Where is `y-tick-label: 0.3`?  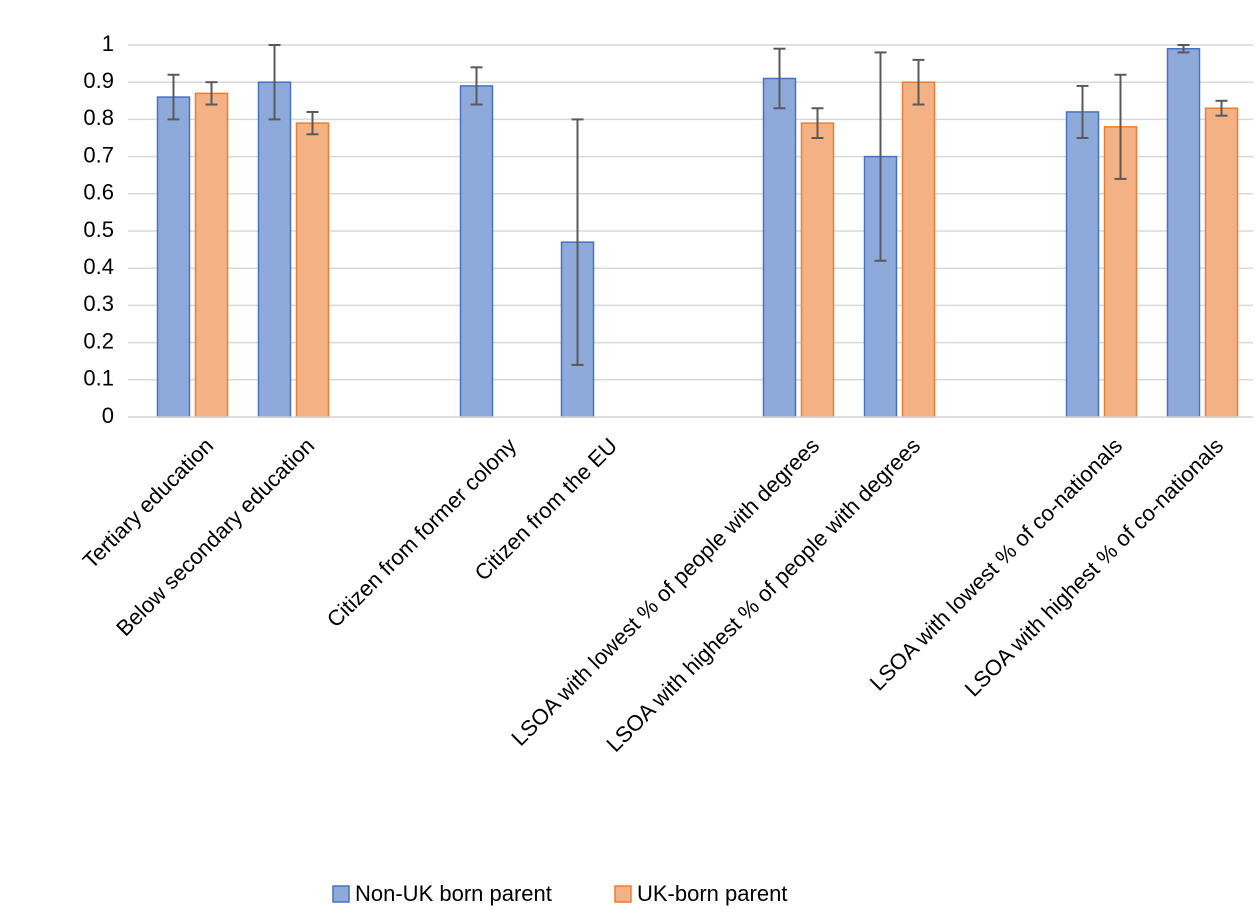
y-tick-label: 0.3 is located at coordinates (98, 303).